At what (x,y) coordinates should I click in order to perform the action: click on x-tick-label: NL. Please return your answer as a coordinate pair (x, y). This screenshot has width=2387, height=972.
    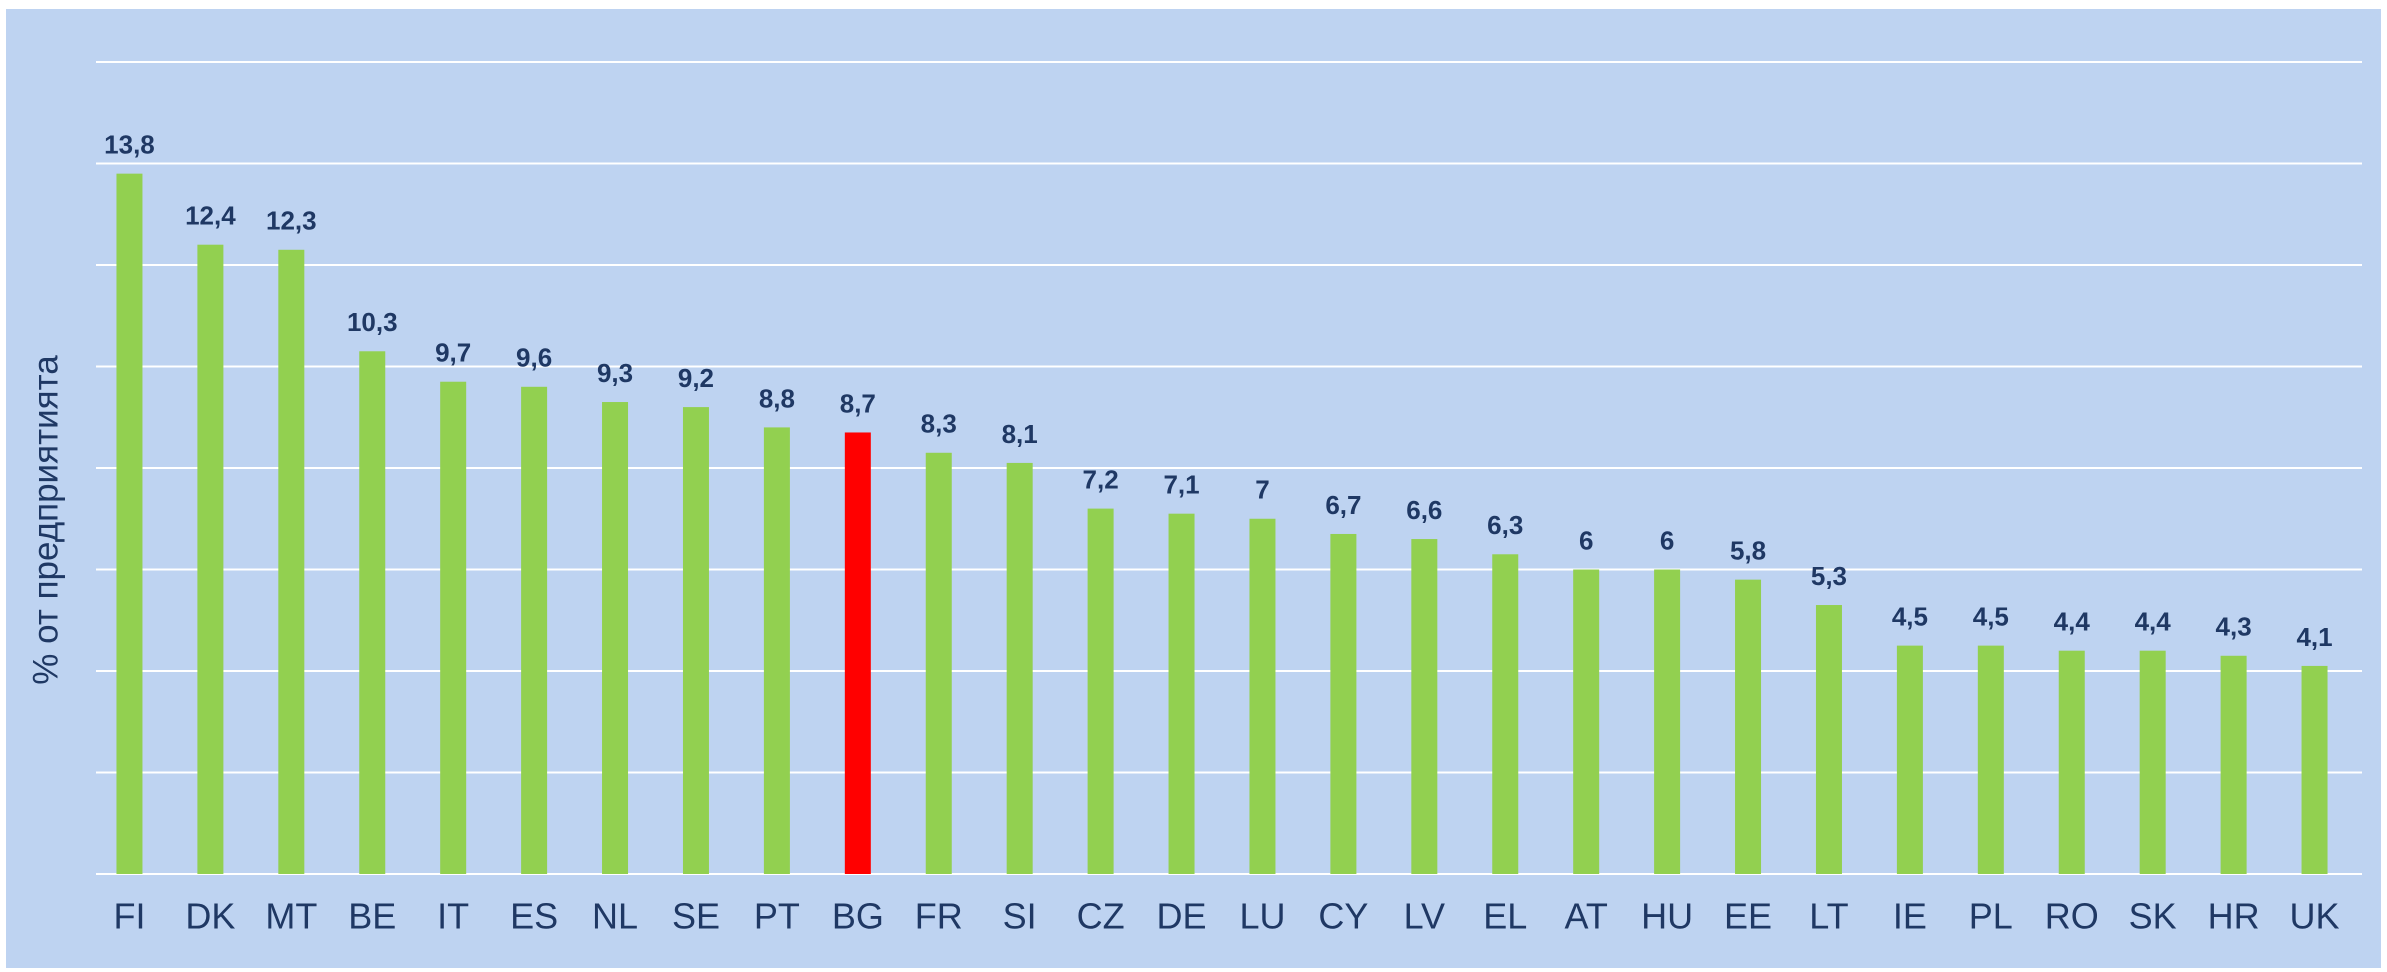
    Looking at the image, I should click on (615, 916).